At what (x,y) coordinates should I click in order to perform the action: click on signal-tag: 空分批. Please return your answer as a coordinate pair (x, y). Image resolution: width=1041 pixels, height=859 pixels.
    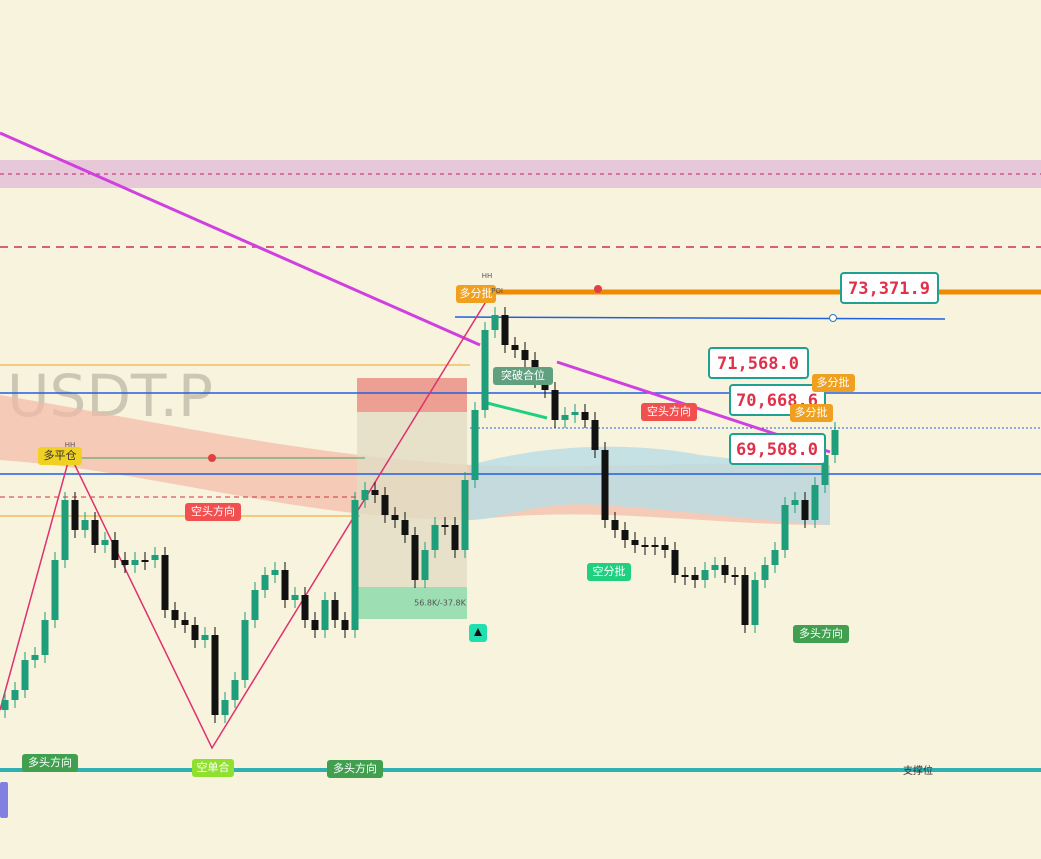
    Looking at the image, I should click on (609, 571).